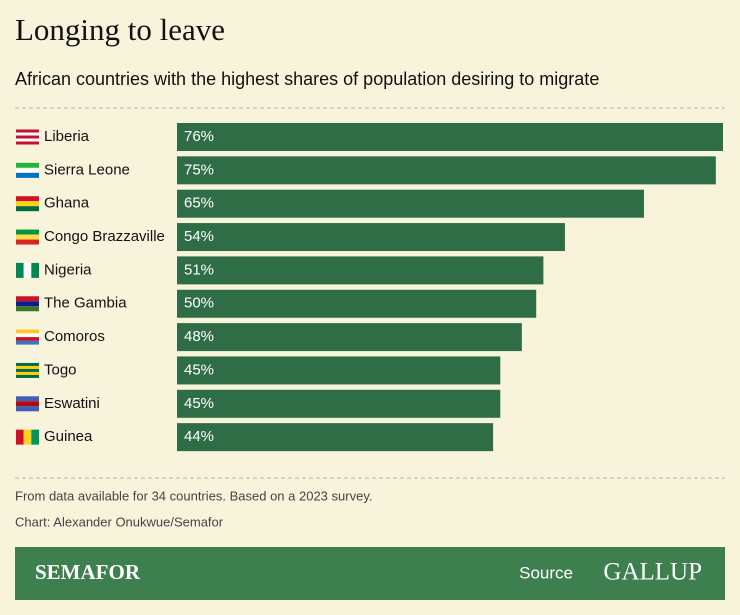  What do you see at coordinates (60, 369) in the screenshot?
I see `y-tick-label: Togo` at bounding box center [60, 369].